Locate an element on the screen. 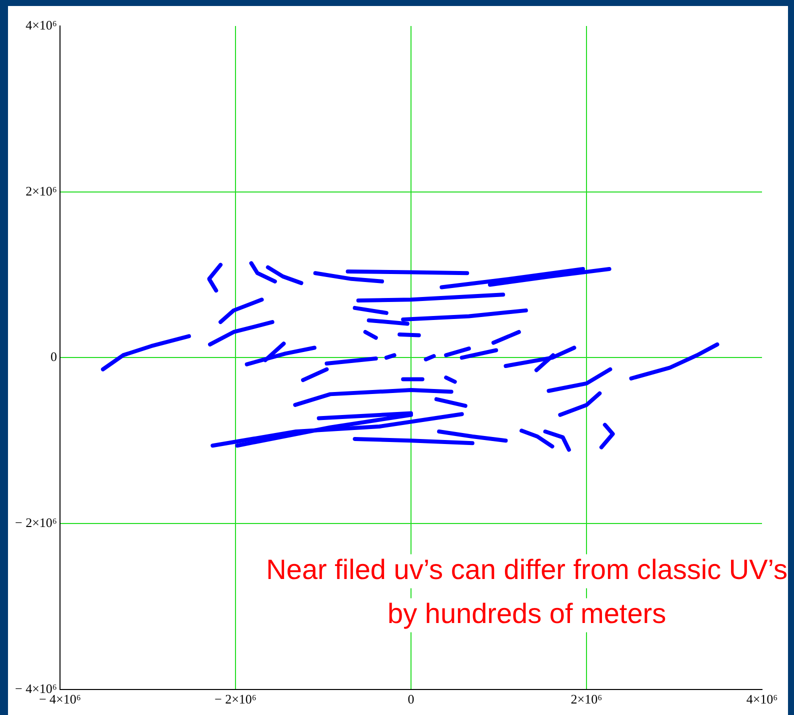  y-tick-label: − 4×10⁶ is located at coordinates (35, 688).